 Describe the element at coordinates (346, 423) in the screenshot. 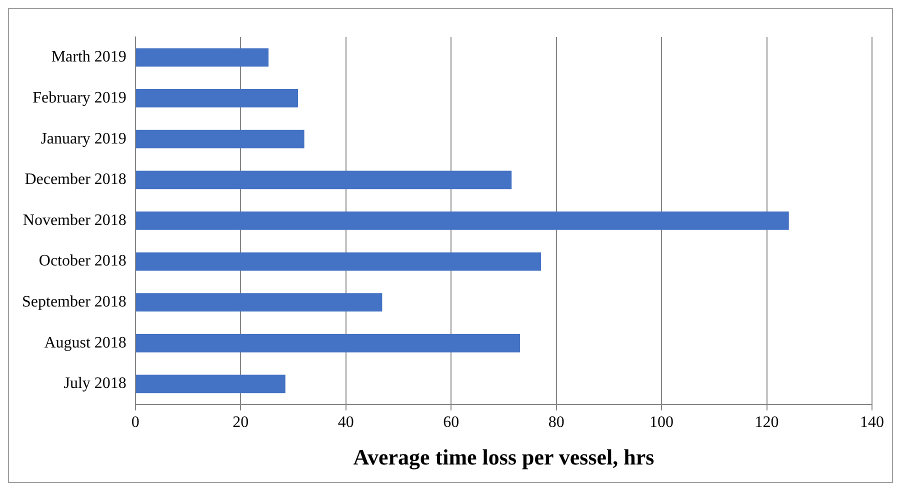

I see `x-tick-label: 40` at that location.